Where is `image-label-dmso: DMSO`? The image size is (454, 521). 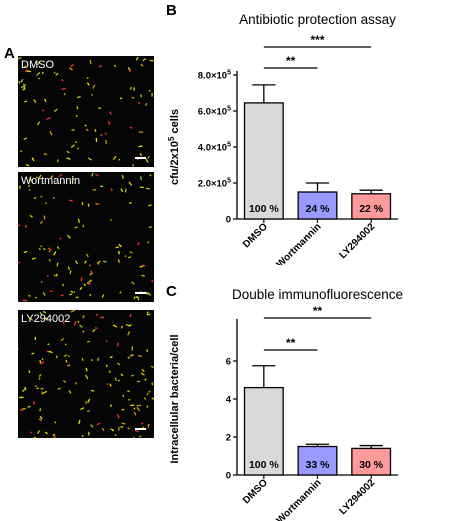
image-label-dmso: DMSO is located at coordinates (37, 65).